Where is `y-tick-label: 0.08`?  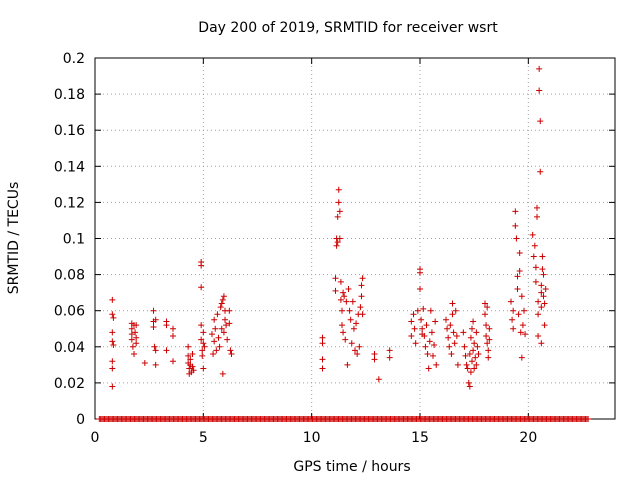 y-tick-label: 0.08 is located at coordinates (69, 276).